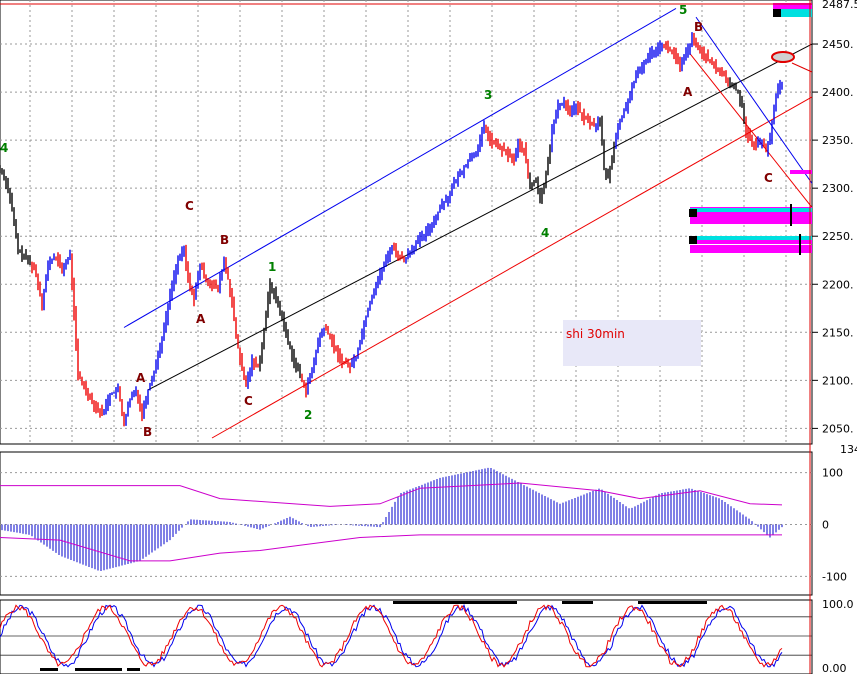  I want to click on price-tick-label: 2200., so click(838, 284).